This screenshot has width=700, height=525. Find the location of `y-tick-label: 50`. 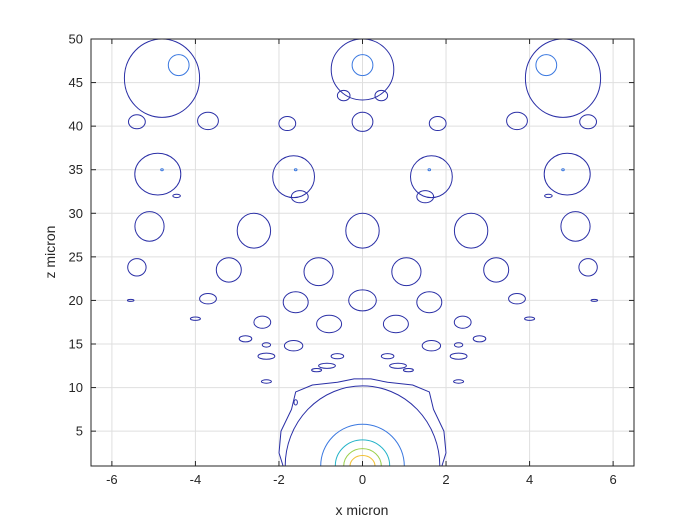

y-tick-label: 50 is located at coordinates (76, 39).